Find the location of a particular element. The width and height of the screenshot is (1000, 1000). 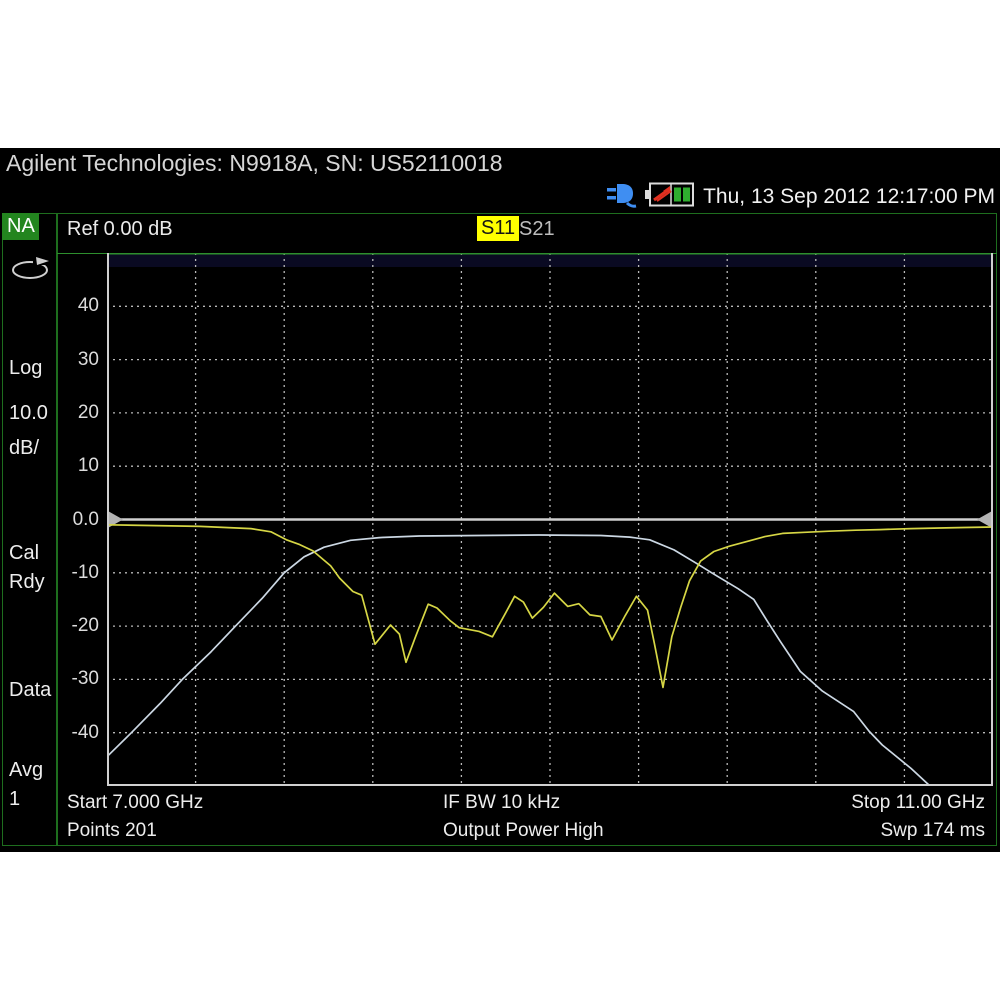

scale-unit-label: dB/ is located at coordinates (24, 448).